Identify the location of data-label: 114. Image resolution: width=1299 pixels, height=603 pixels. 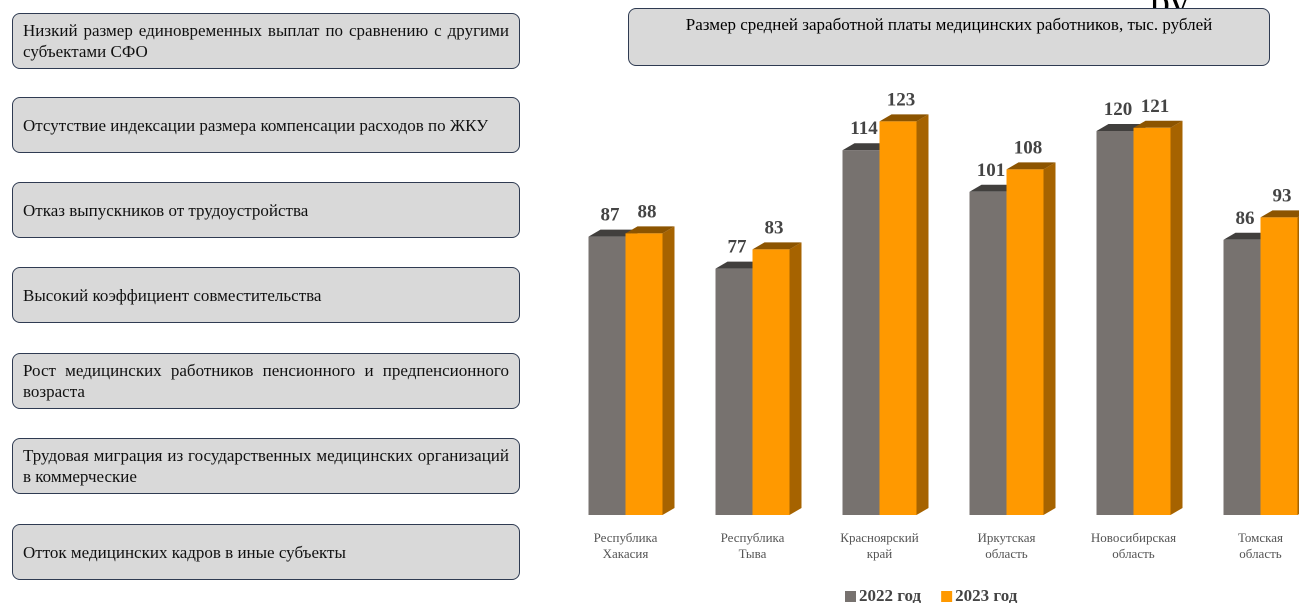
(864, 128).